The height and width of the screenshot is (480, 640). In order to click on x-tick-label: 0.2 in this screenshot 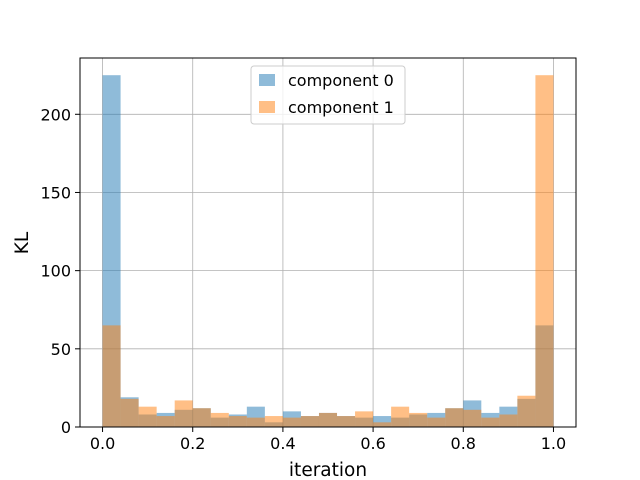, I will do `click(192, 443)`.